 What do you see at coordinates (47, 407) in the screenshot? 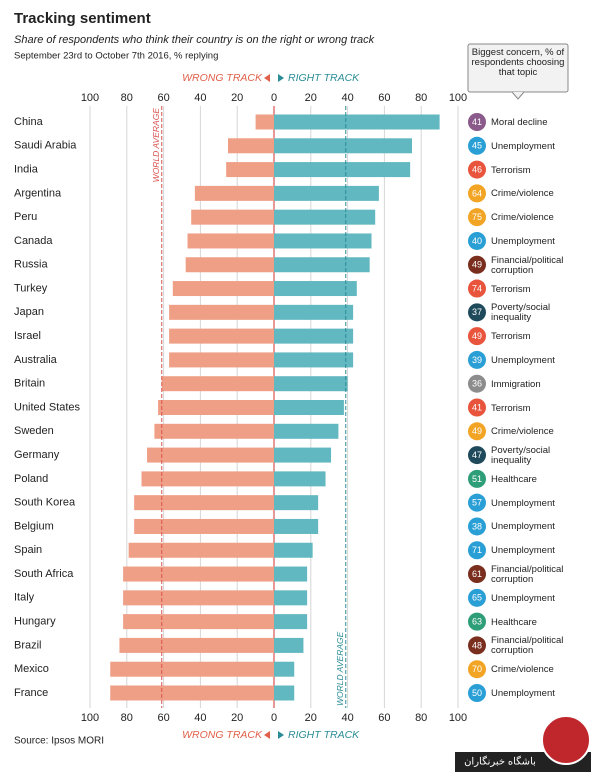
I see `y-tick-label: United States` at bounding box center [47, 407].